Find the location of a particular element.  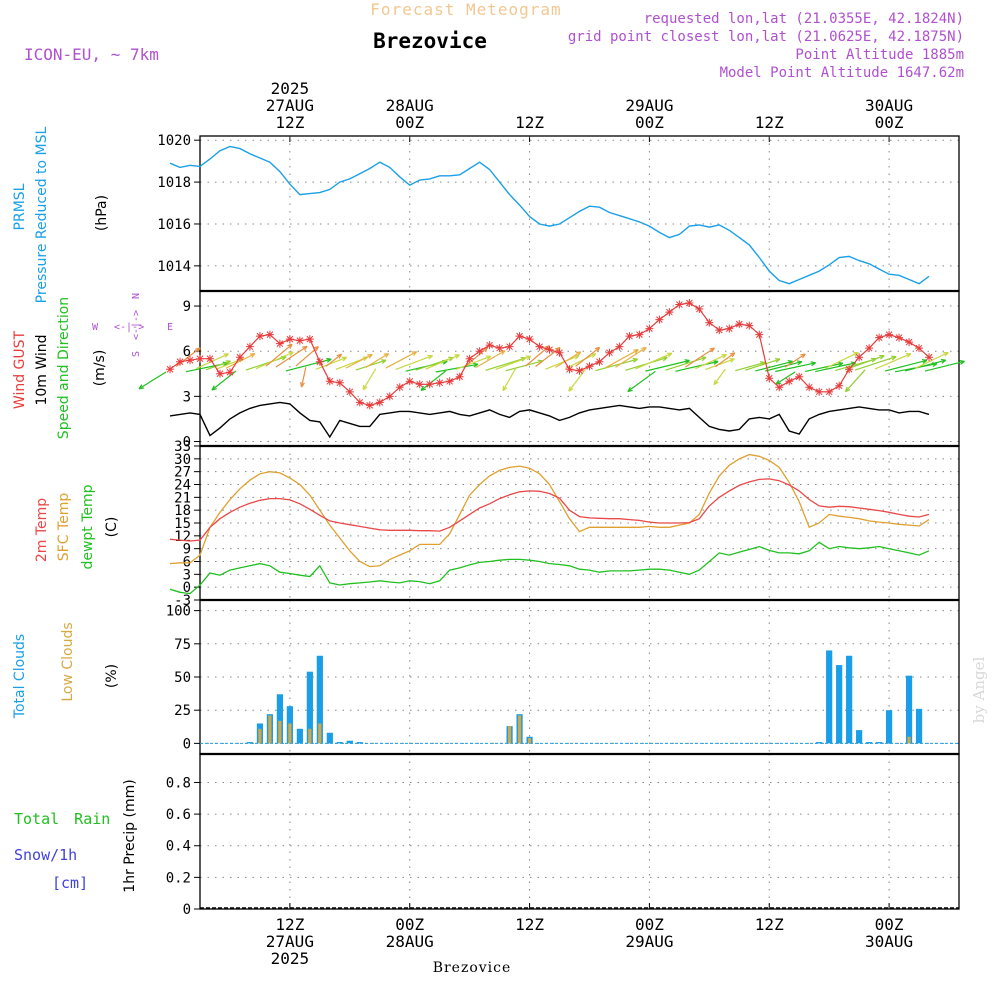

y-tick-label: 15 is located at coordinates (182, 524).